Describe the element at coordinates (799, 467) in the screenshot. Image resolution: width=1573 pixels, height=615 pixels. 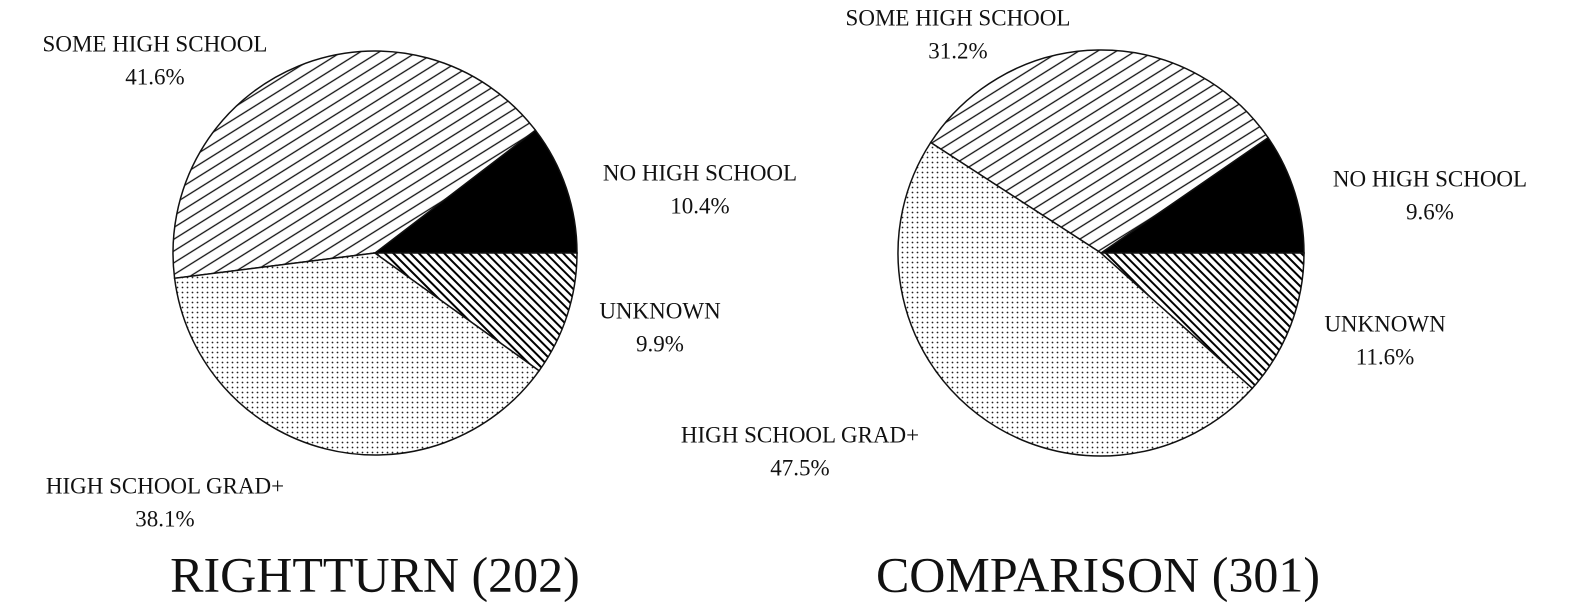
I see `slice-value-label: 47.5%` at that location.